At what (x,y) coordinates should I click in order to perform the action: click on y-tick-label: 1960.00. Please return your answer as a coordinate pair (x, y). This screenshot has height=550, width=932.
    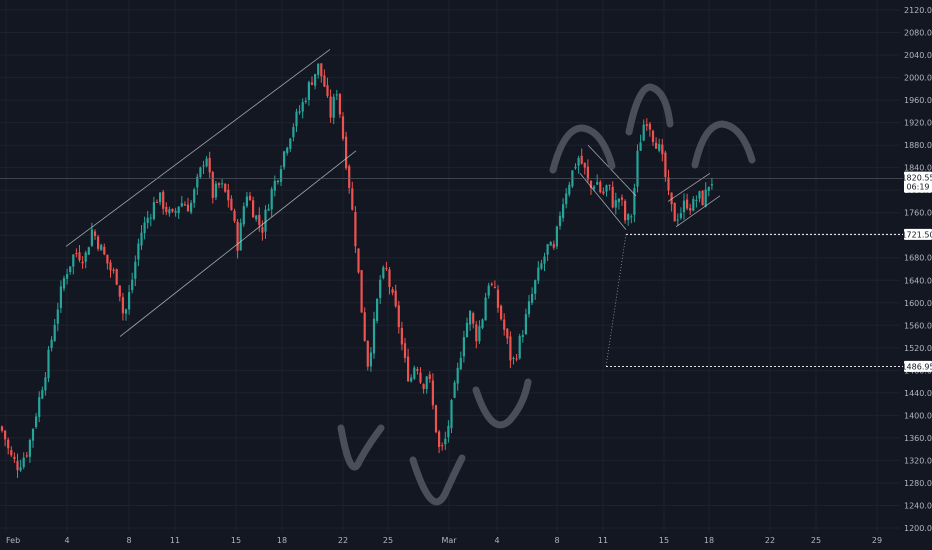
    Looking at the image, I should click on (918, 100).